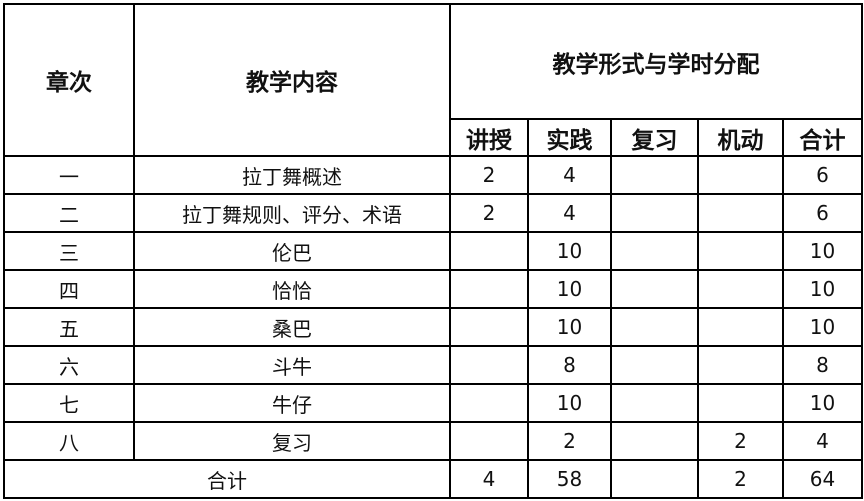 This screenshot has width=864, height=501. I want to click on table-row: 一拉丁舞概述 2 4 6, so click(433, 175).